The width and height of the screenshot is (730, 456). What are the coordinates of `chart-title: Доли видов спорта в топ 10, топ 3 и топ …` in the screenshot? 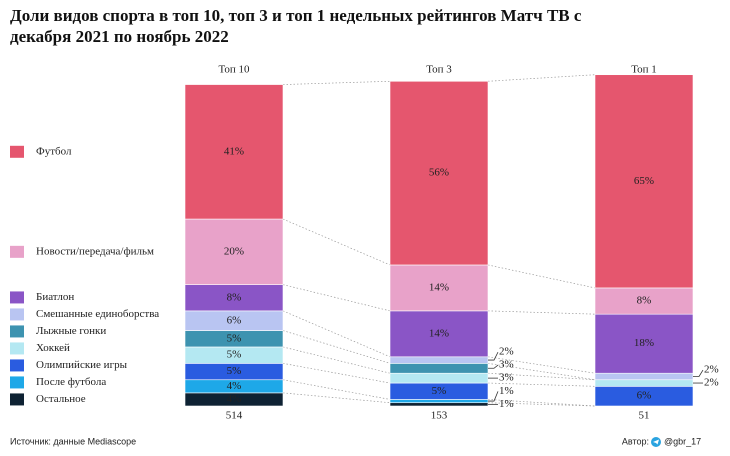 It's located at (296, 26).